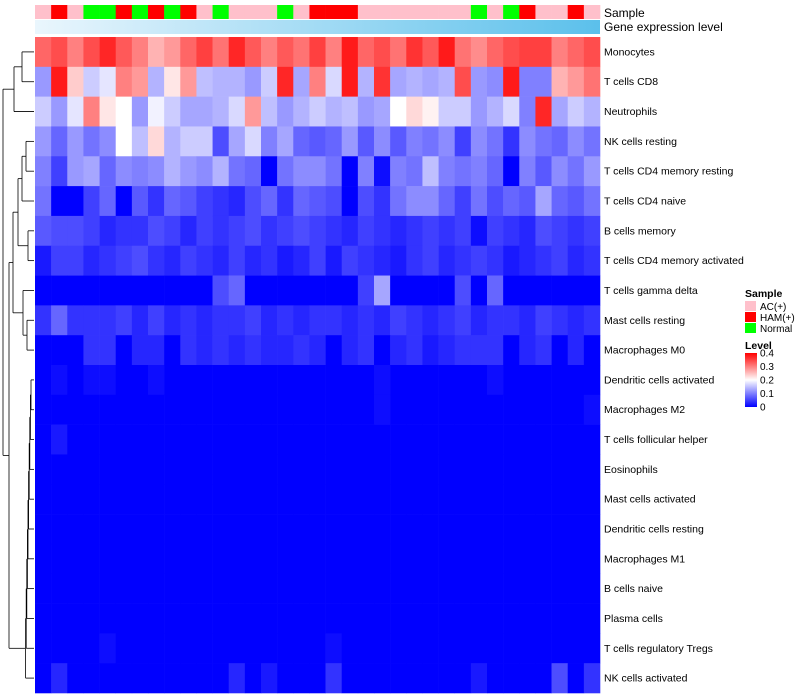 The image size is (800, 700). What do you see at coordinates (644, 321) in the screenshot?
I see `row-label: Mast cells resting` at bounding box center [644, 321].